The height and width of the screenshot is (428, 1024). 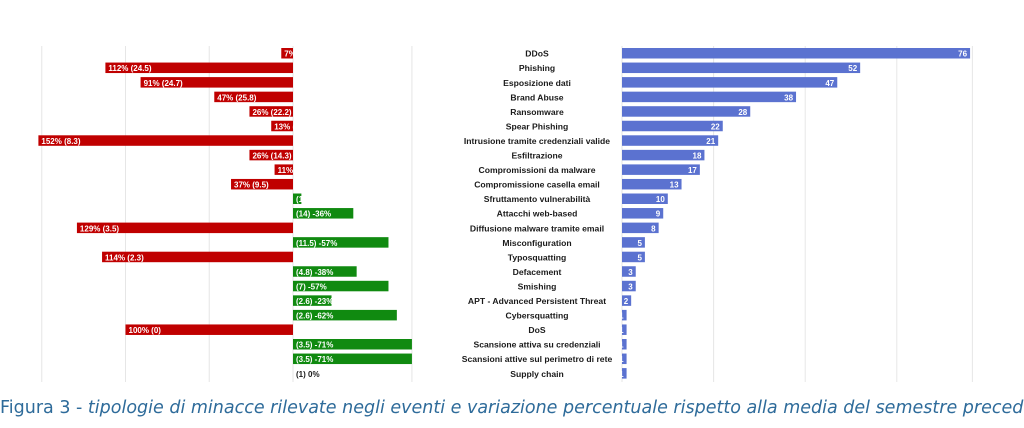 I want to click on change-value-label: (2.6) -62%, so click(x=314, y=316).